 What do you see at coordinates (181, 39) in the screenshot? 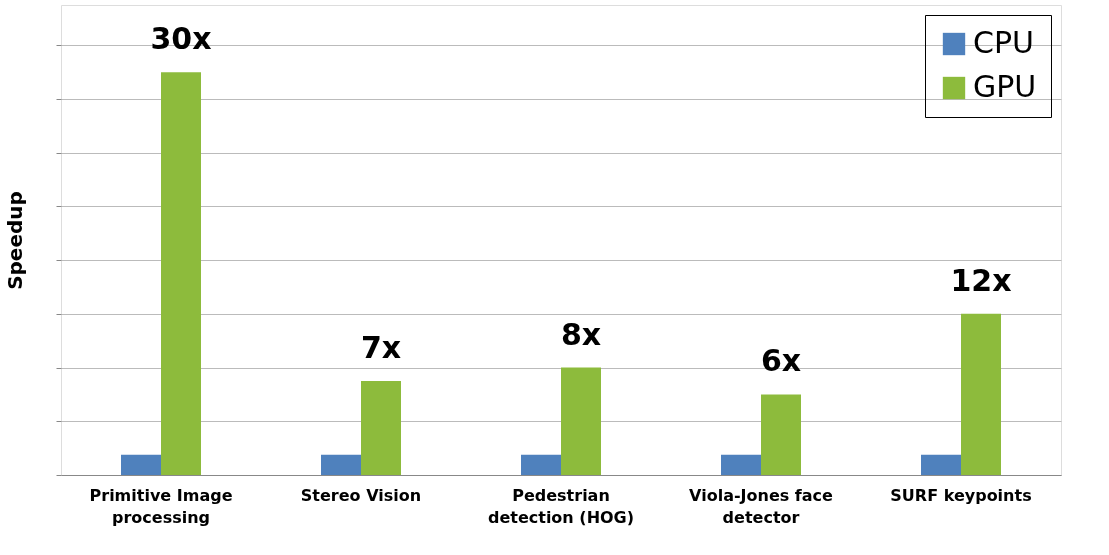
I see `data-label: 30x` at bounding box center [181, 39].